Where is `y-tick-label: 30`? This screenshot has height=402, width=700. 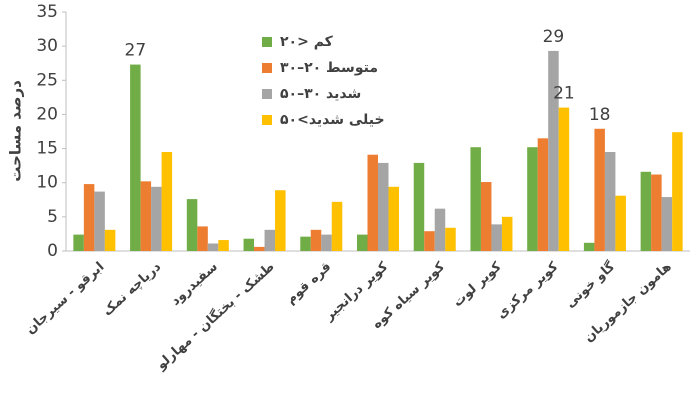 y-tick-label: 30 is located at coordinates (47, 46).